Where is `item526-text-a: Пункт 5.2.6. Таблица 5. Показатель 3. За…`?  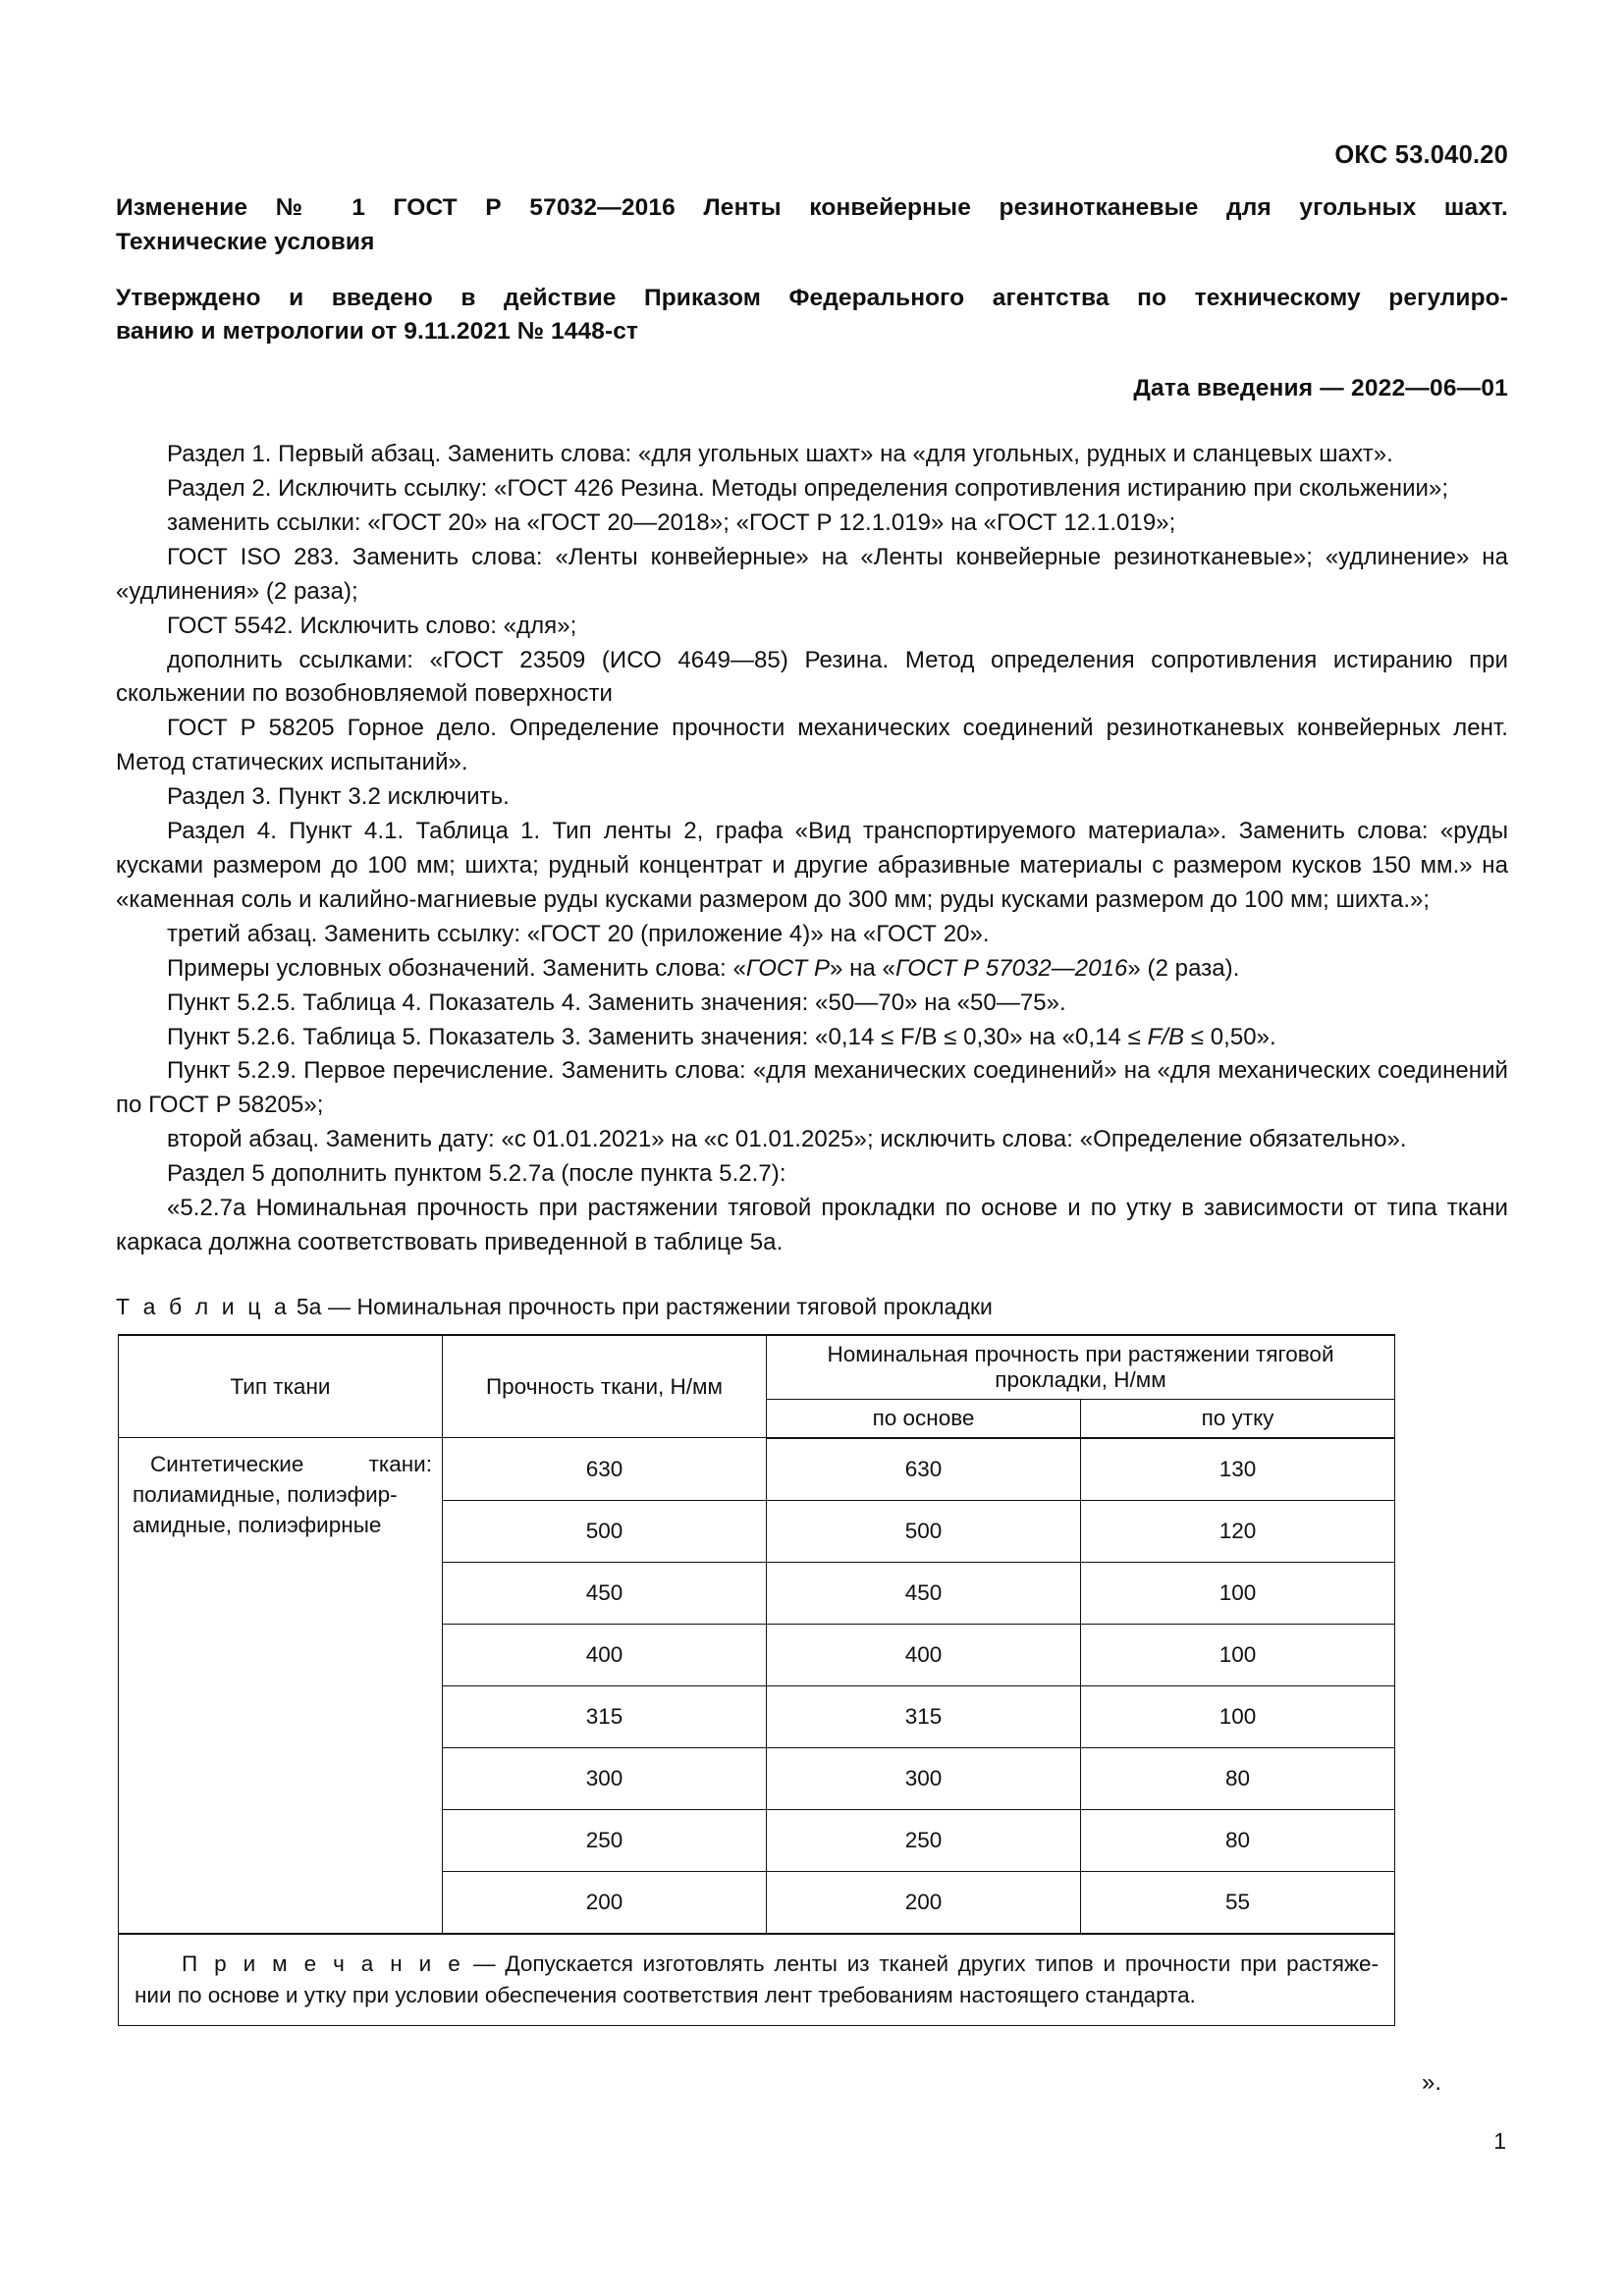
item526-text-a: Пункт 5.2.6. Таблица 5. Показатель 3. За… is located at coordinates (657, 1037).